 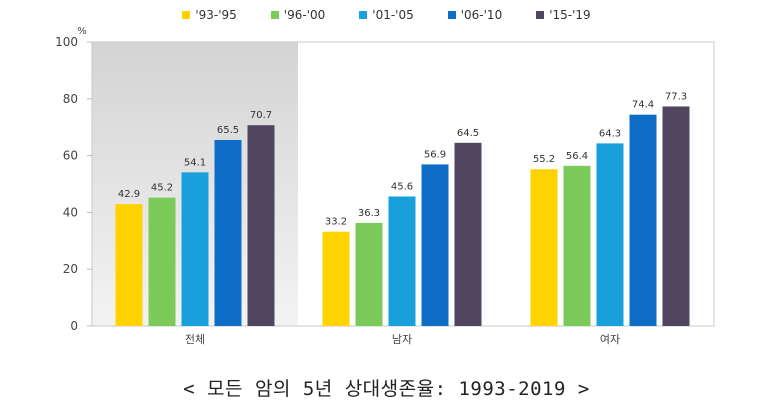 I want to click on legend-item: '06-'10, so click(x=475, y=15).